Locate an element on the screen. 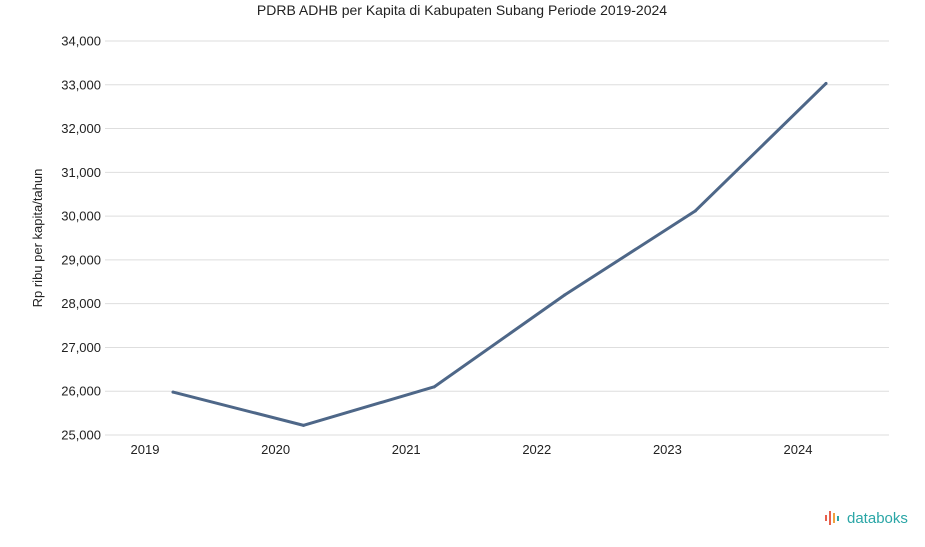  y-tick-label: 27,000 is located at coordinates (81, 347).